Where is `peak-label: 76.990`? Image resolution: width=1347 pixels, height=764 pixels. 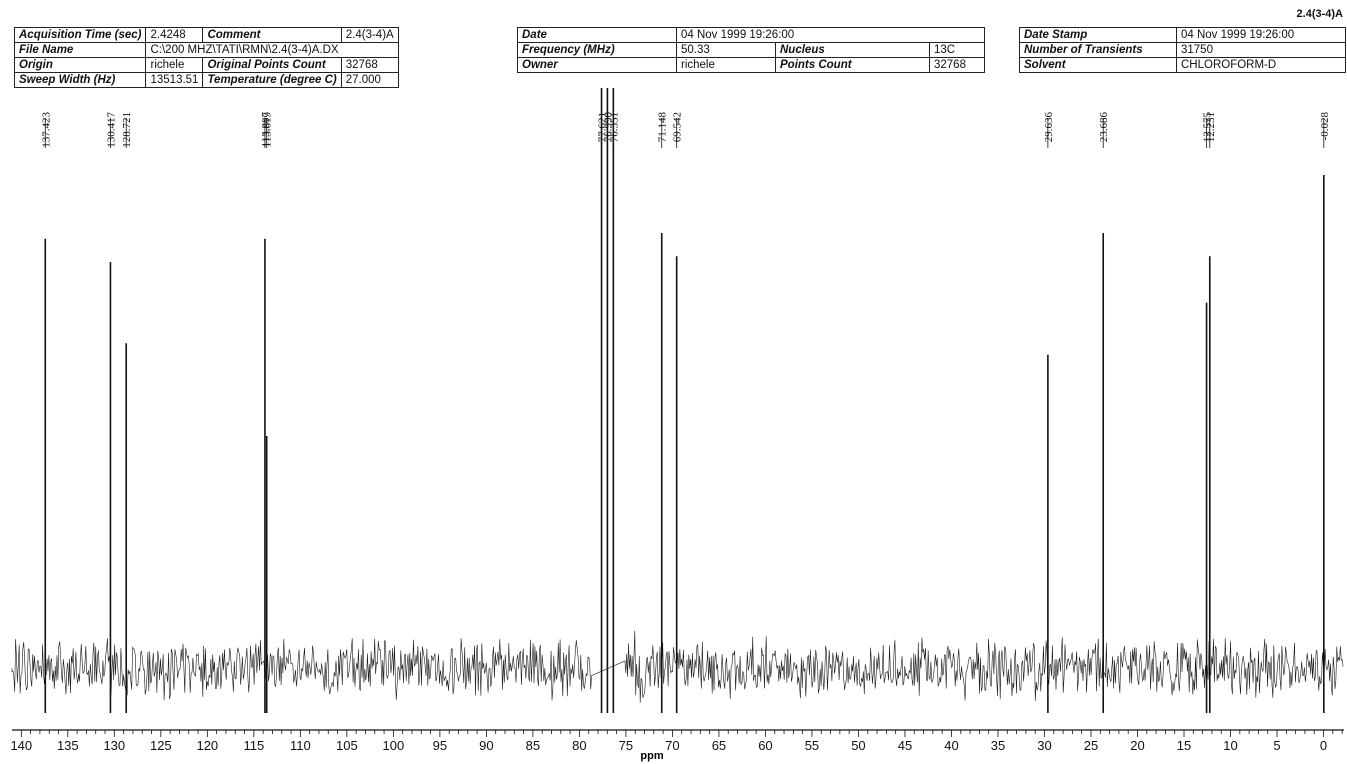 peak-label: 76.990 is located at coordinates (608, 127).